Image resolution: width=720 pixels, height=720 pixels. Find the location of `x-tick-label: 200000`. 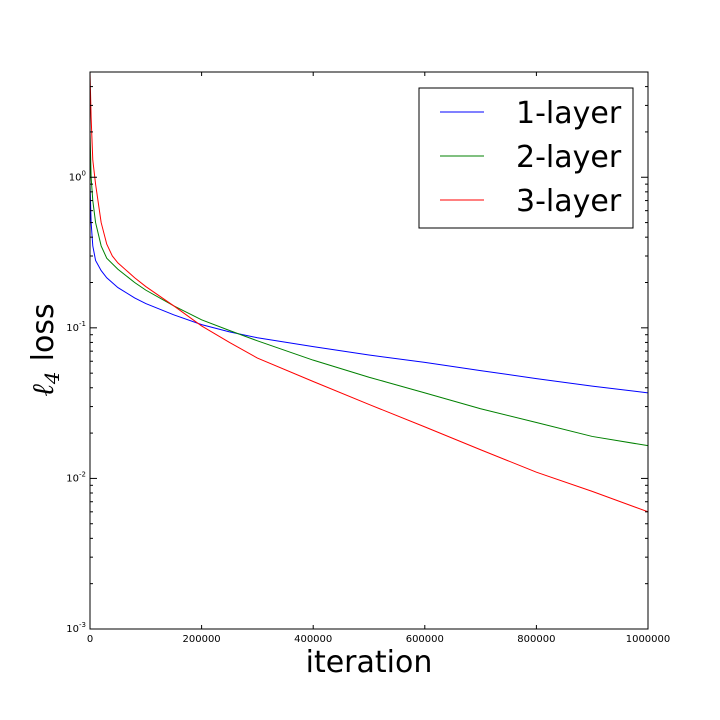

x-tick-label: 200000 is located at coordinates (202, 639).